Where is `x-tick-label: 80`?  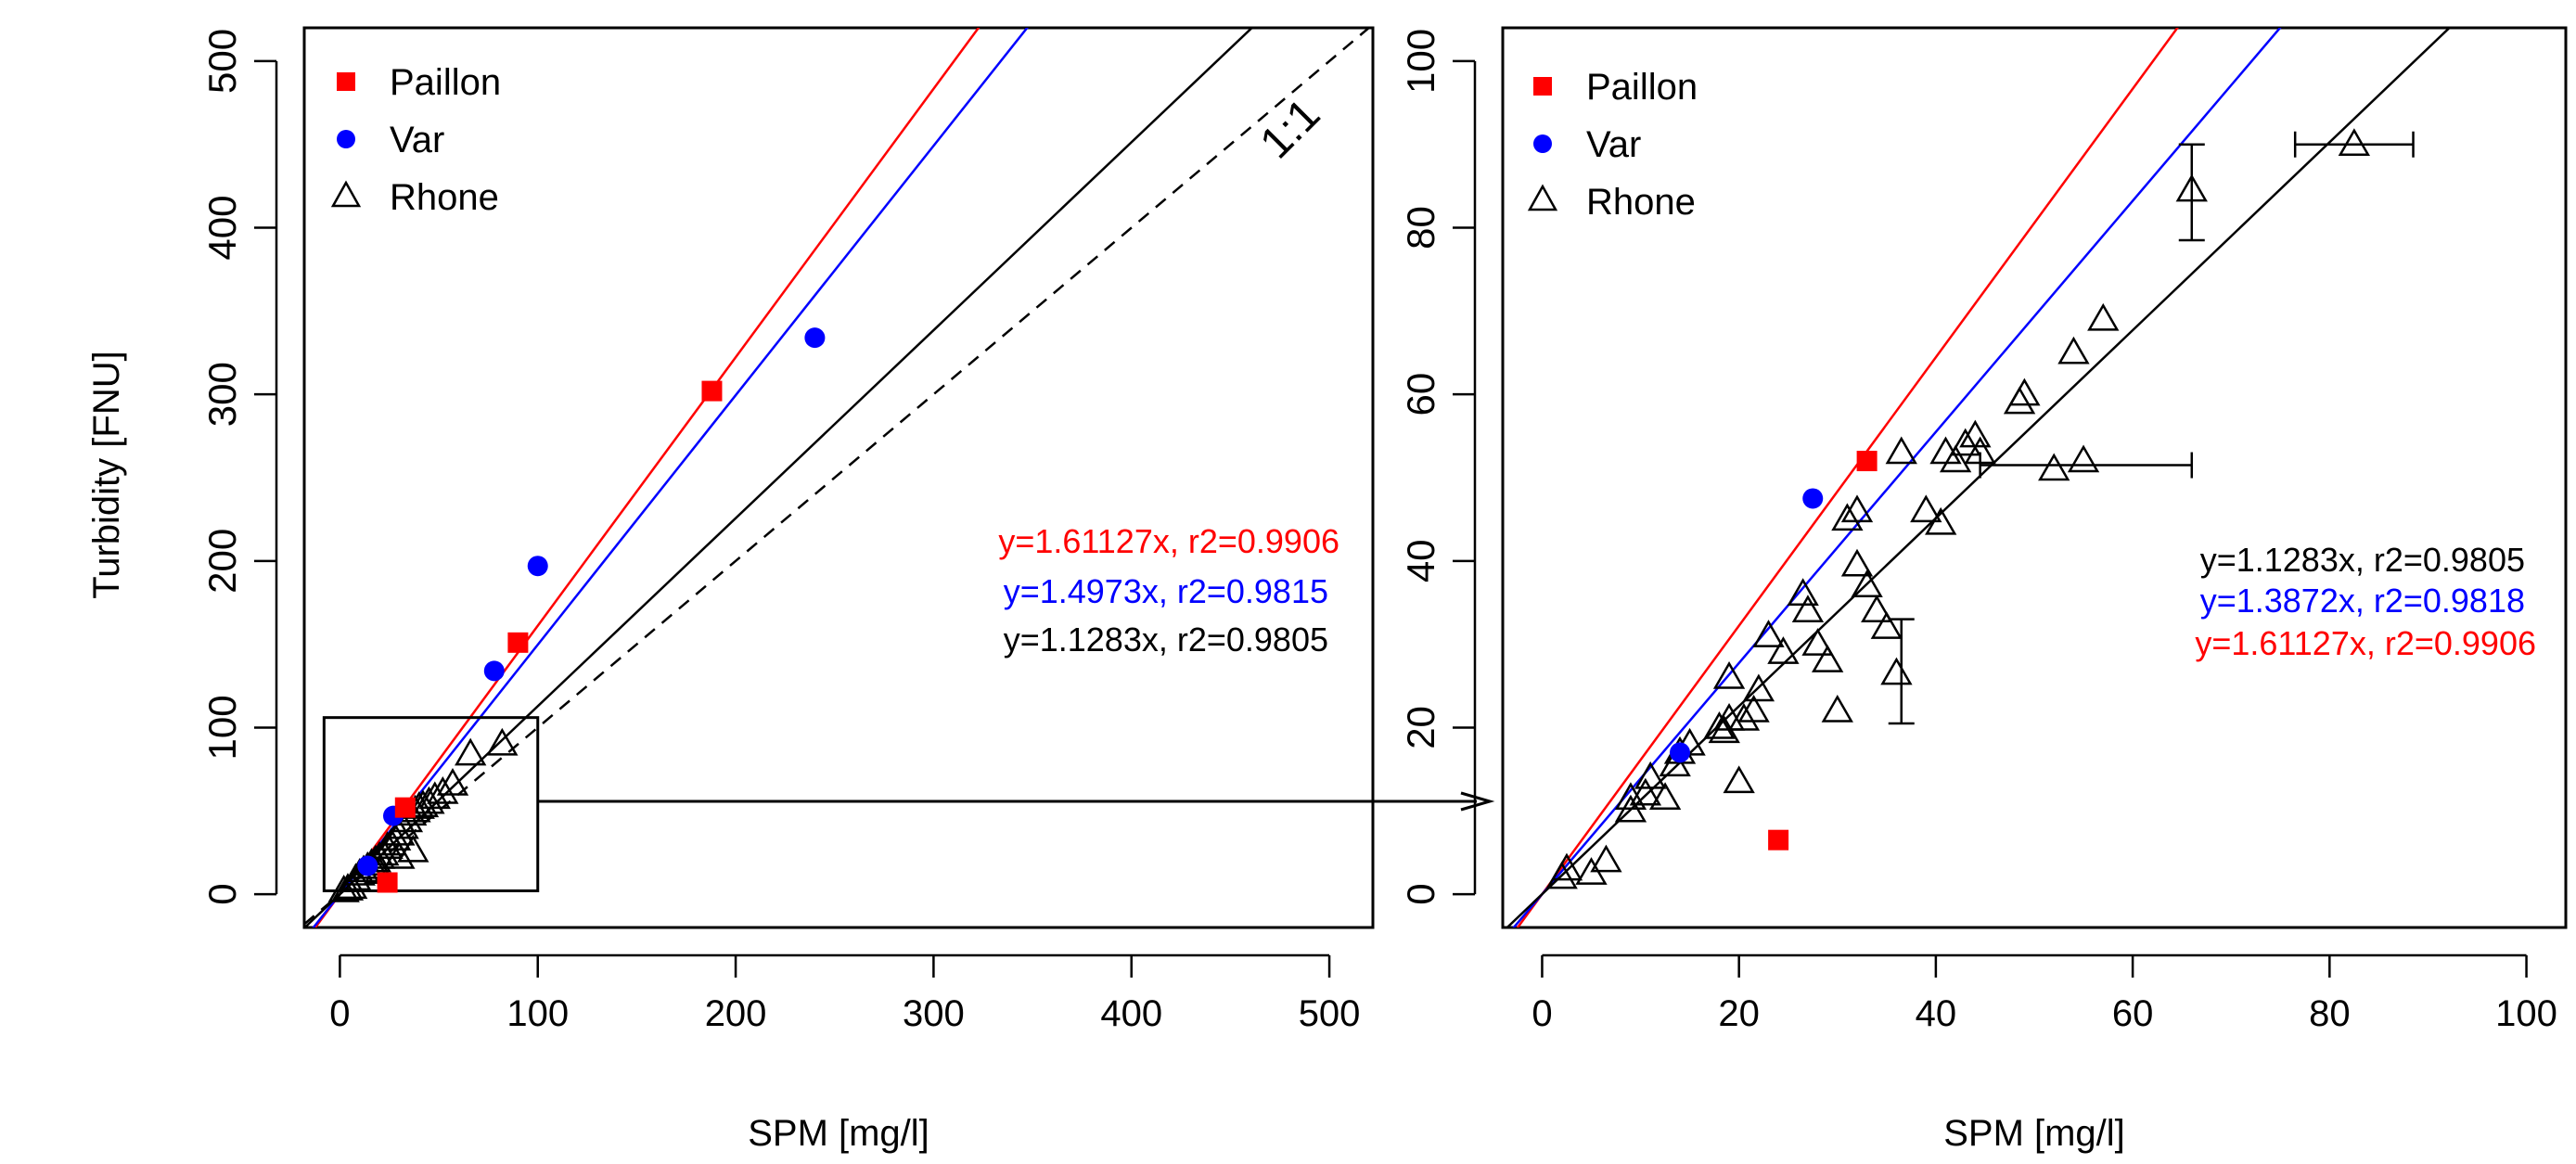
x-tick-label: 80 is located at coordinates (2330, 1013).